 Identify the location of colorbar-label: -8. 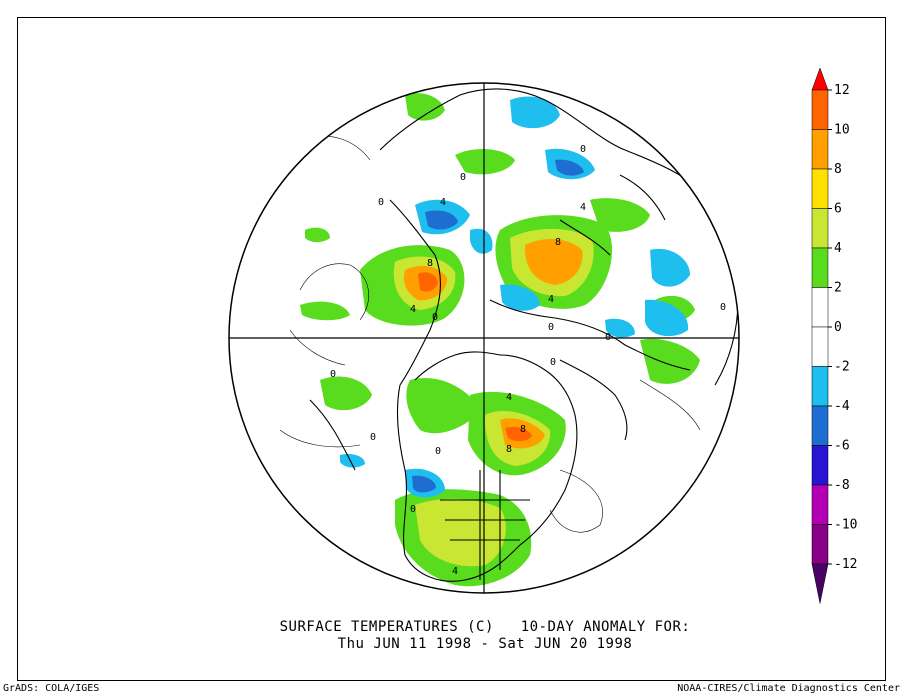
(842, 485).